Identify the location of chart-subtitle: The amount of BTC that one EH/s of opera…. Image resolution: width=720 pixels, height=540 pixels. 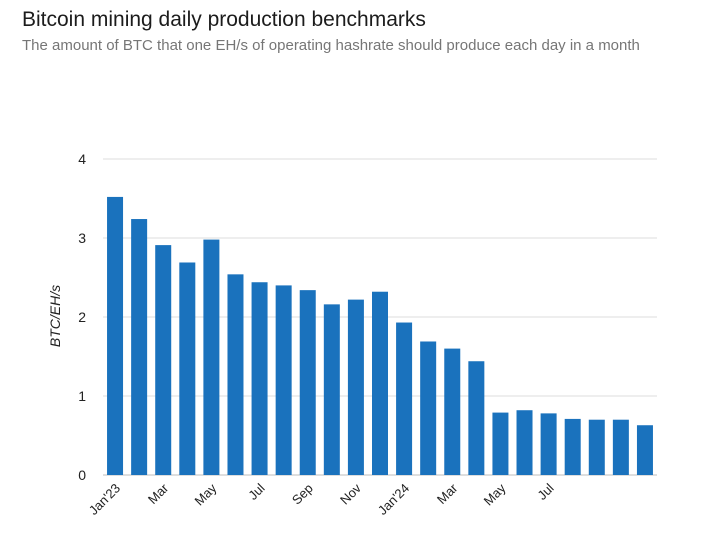
(331, 45).